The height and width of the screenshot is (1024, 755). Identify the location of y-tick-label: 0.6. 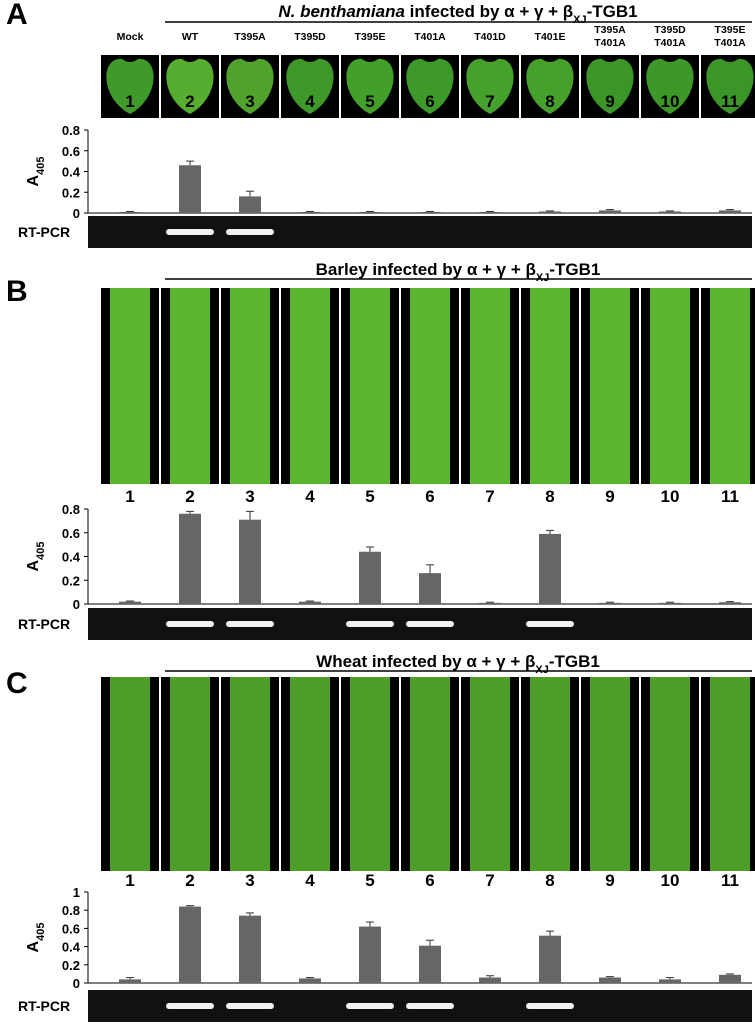
(71, 151).